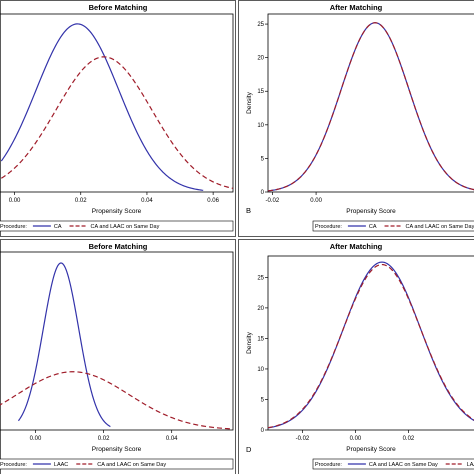 The height and width of the screenshot is (474, 474). Describe the element at coordinates (248, 210) in the screenshot. I see `panel-letter: B` at that location.